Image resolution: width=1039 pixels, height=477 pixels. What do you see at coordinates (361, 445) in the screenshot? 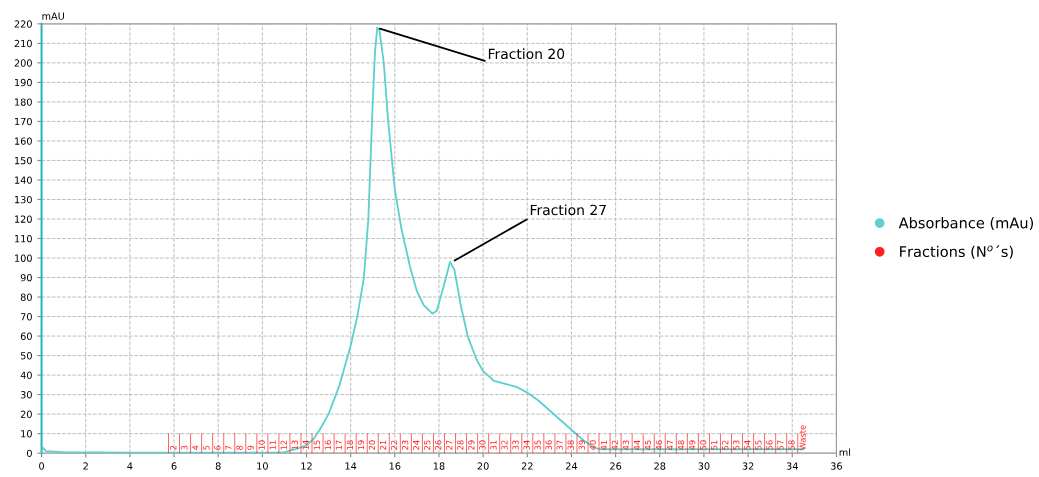
I see `x2-tick-label: 19` at bounding box center [361, 445].